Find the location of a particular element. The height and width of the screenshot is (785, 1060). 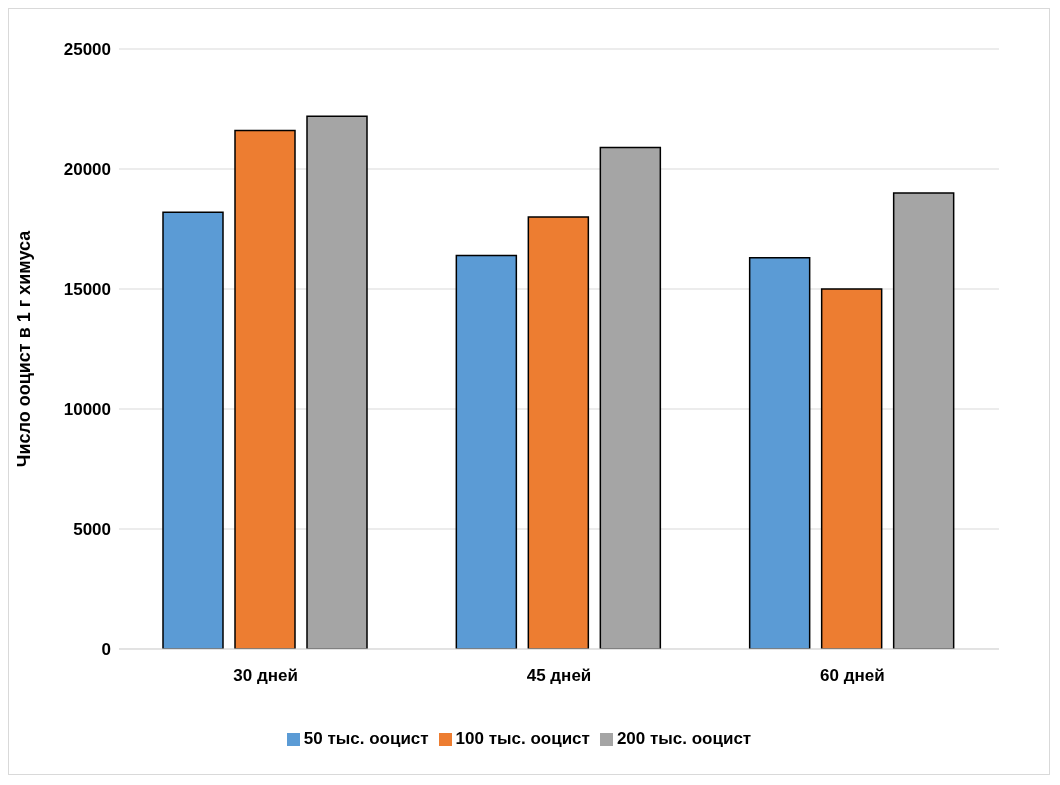

y-axis-title: Число ооцист в 1 г химуса is located at coordinates (24, 348).